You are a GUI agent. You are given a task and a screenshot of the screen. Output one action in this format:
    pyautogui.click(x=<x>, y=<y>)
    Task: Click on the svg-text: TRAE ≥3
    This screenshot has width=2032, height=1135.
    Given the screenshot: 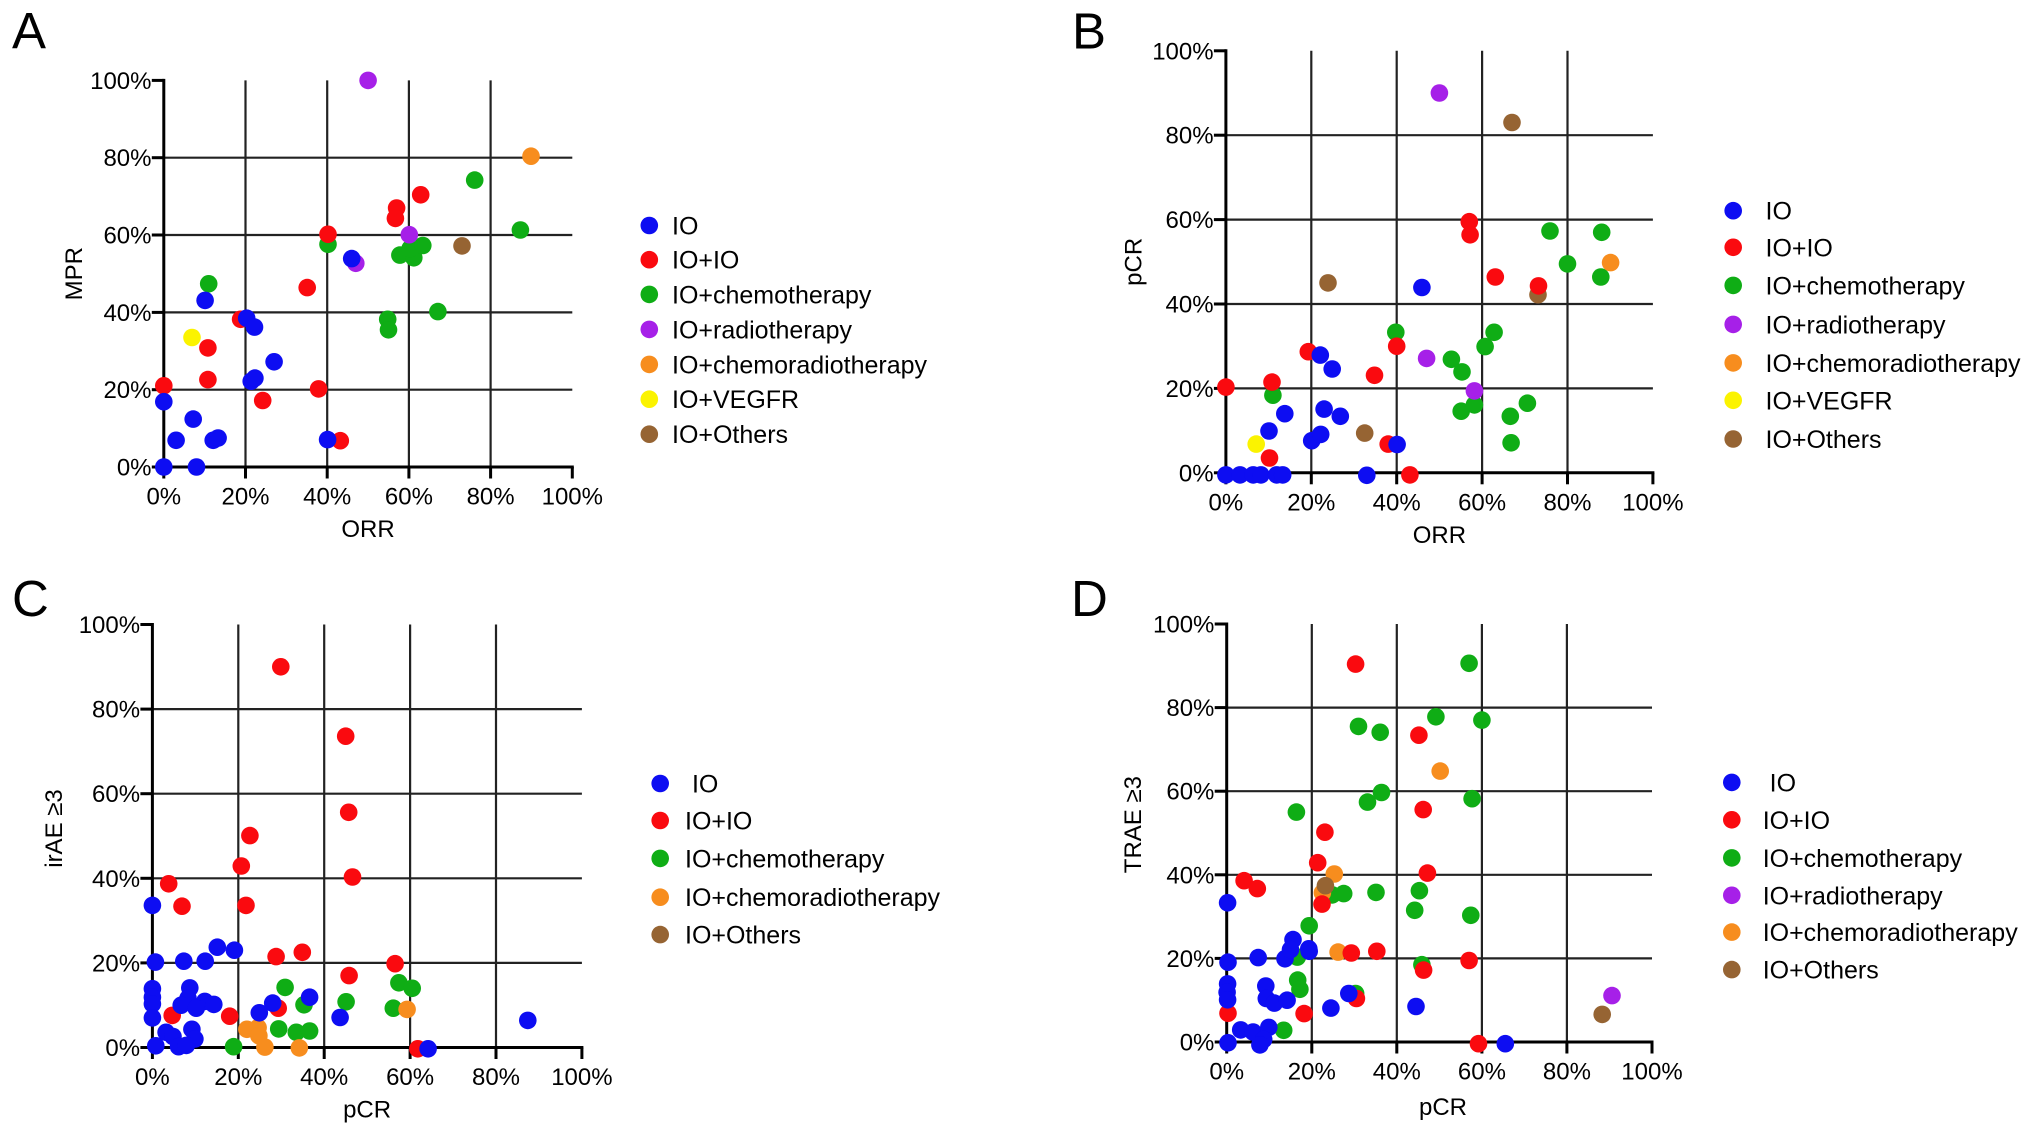 What is the action you would take?
    pyautogui.click(x=1133, y=824)
    